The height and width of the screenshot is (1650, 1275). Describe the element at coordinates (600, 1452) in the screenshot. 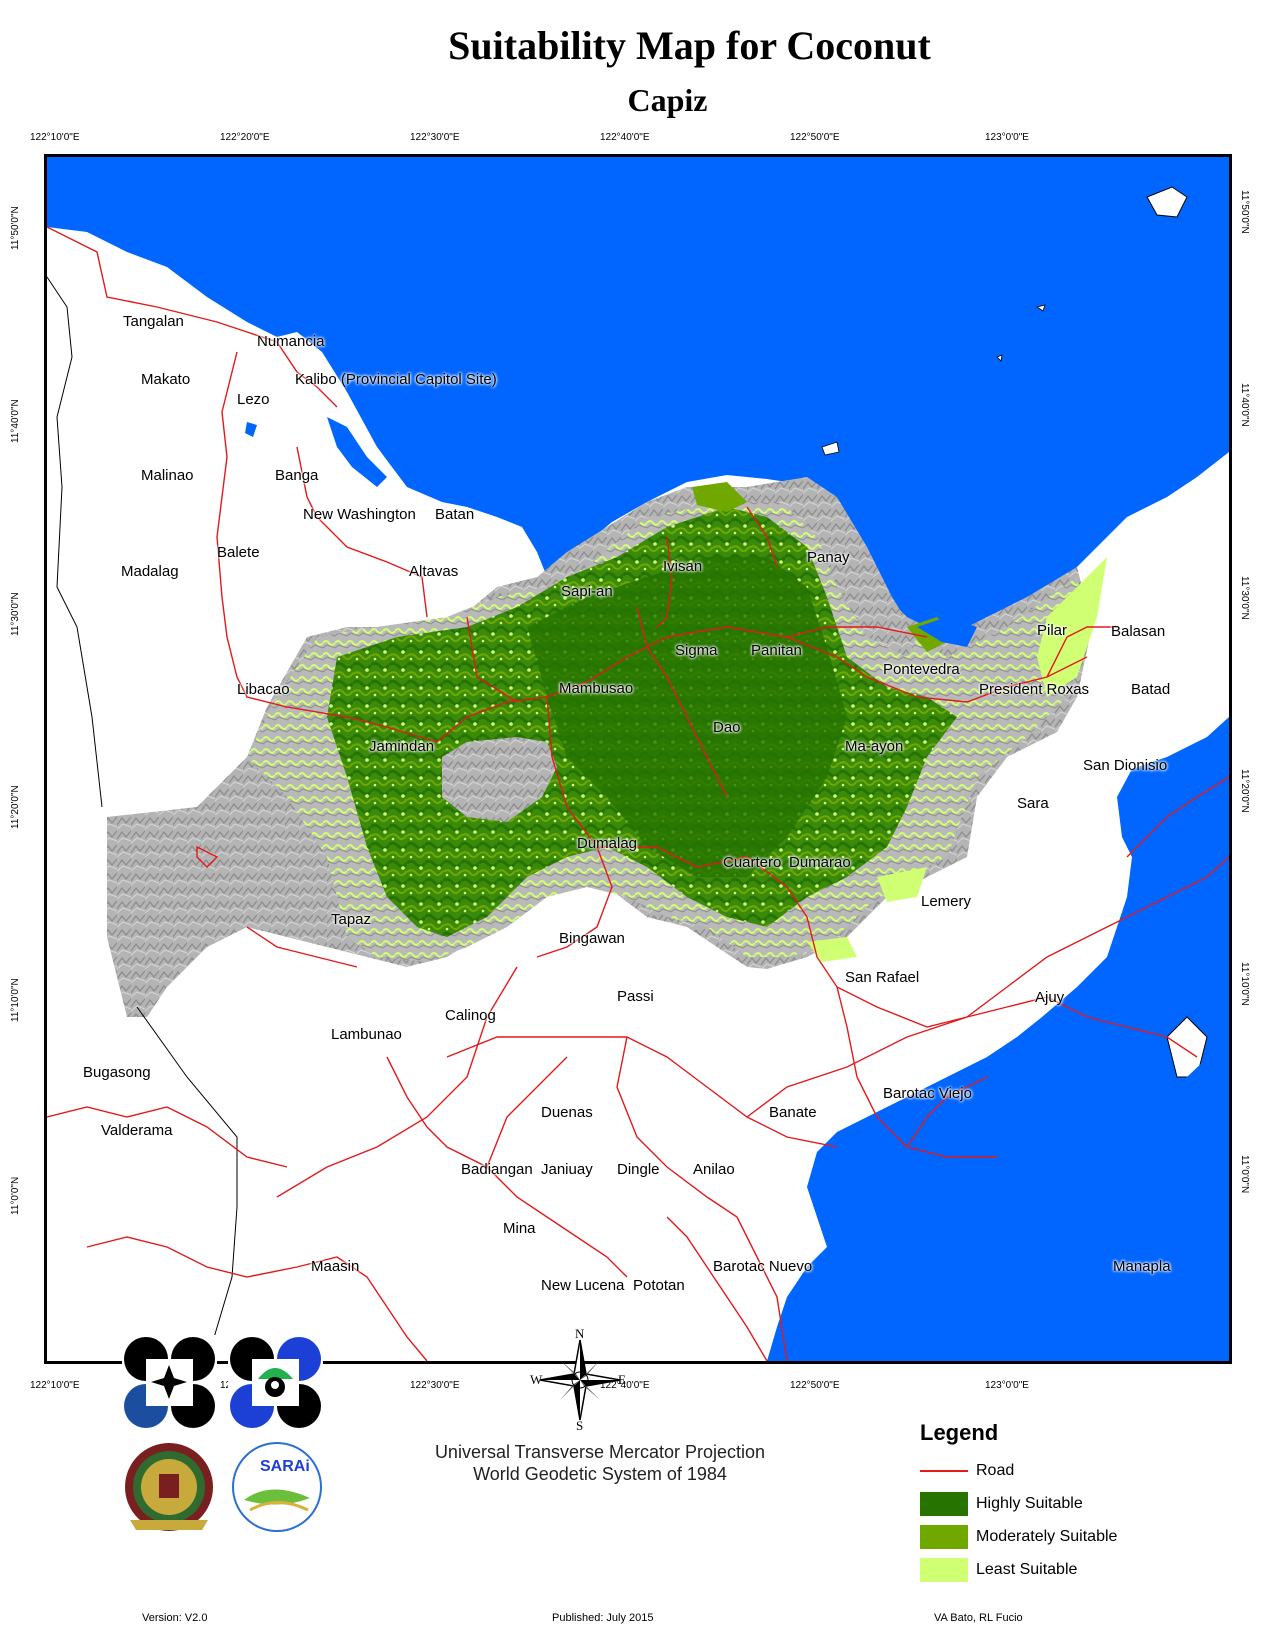

I see `projection-line-1: Universal Transverse Mercator Projection` at that location.